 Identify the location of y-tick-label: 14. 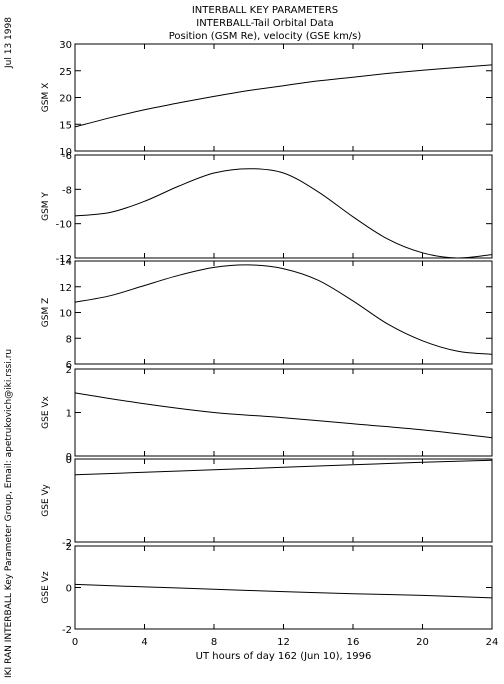
(65, 262).